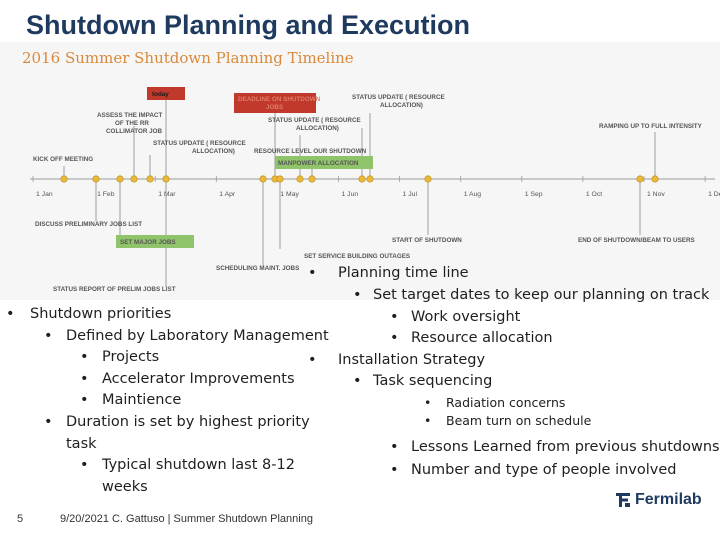 Image resolution: width=720 pixels, height=540 pixels. I want to click on bullet-item: weeks, so click(125, 487).